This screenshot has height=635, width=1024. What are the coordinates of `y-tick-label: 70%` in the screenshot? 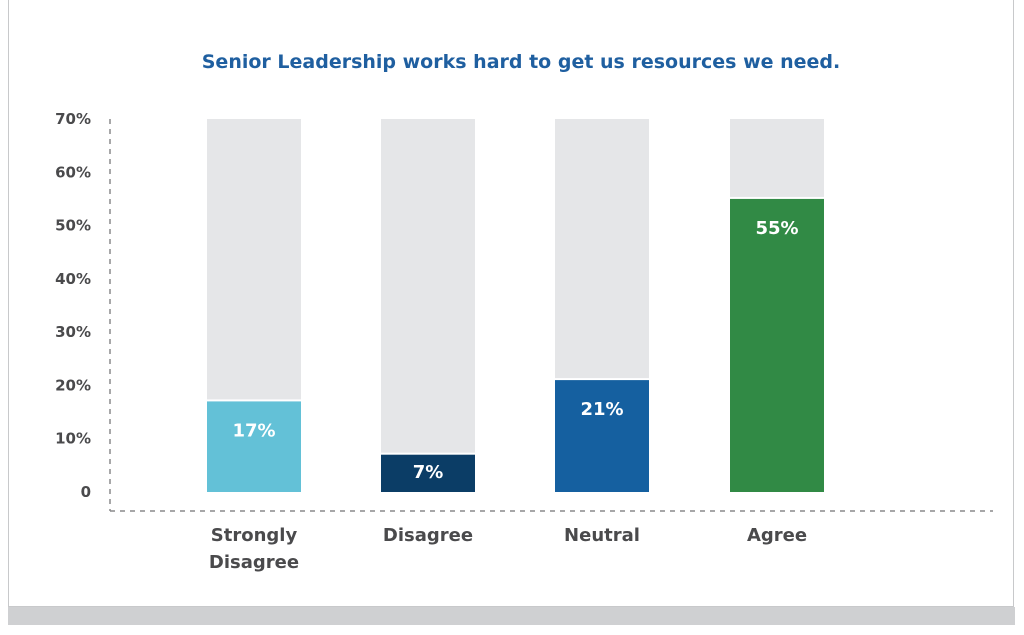 It's located at (73, 119).